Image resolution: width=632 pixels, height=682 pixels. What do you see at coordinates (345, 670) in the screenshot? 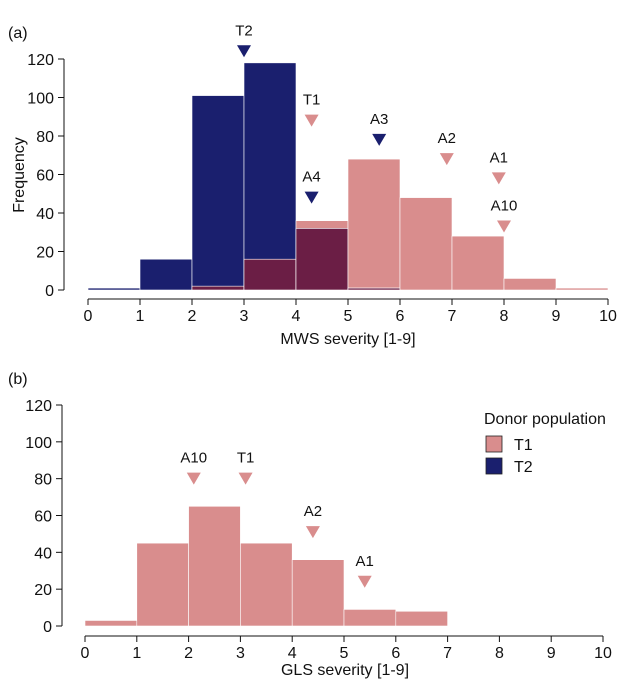
I see `panel-b-x-axis-label: GLS severity [1-9]` at bounding box center [345, 670].